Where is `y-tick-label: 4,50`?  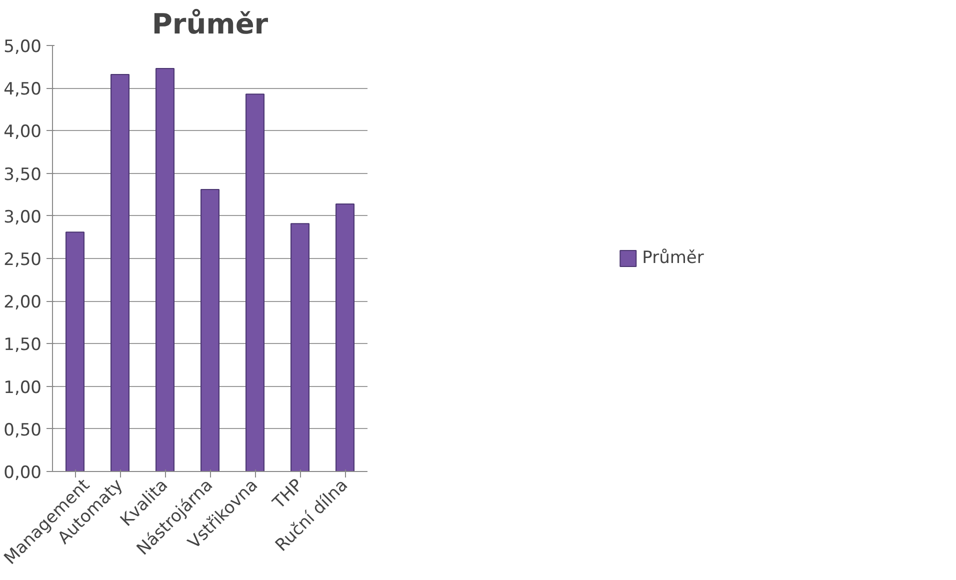
y-tick-label: 4,50 is located at coordinates (23, 90).